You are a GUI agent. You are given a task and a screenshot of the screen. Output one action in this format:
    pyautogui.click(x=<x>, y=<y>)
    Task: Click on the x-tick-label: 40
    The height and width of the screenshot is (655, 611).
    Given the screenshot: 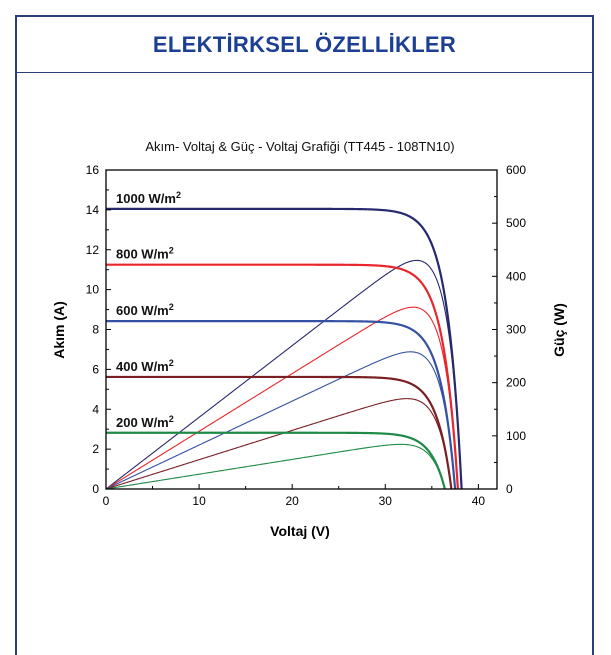 What is the action you would take?
    pyautogui.click(x=479, y=501)
    